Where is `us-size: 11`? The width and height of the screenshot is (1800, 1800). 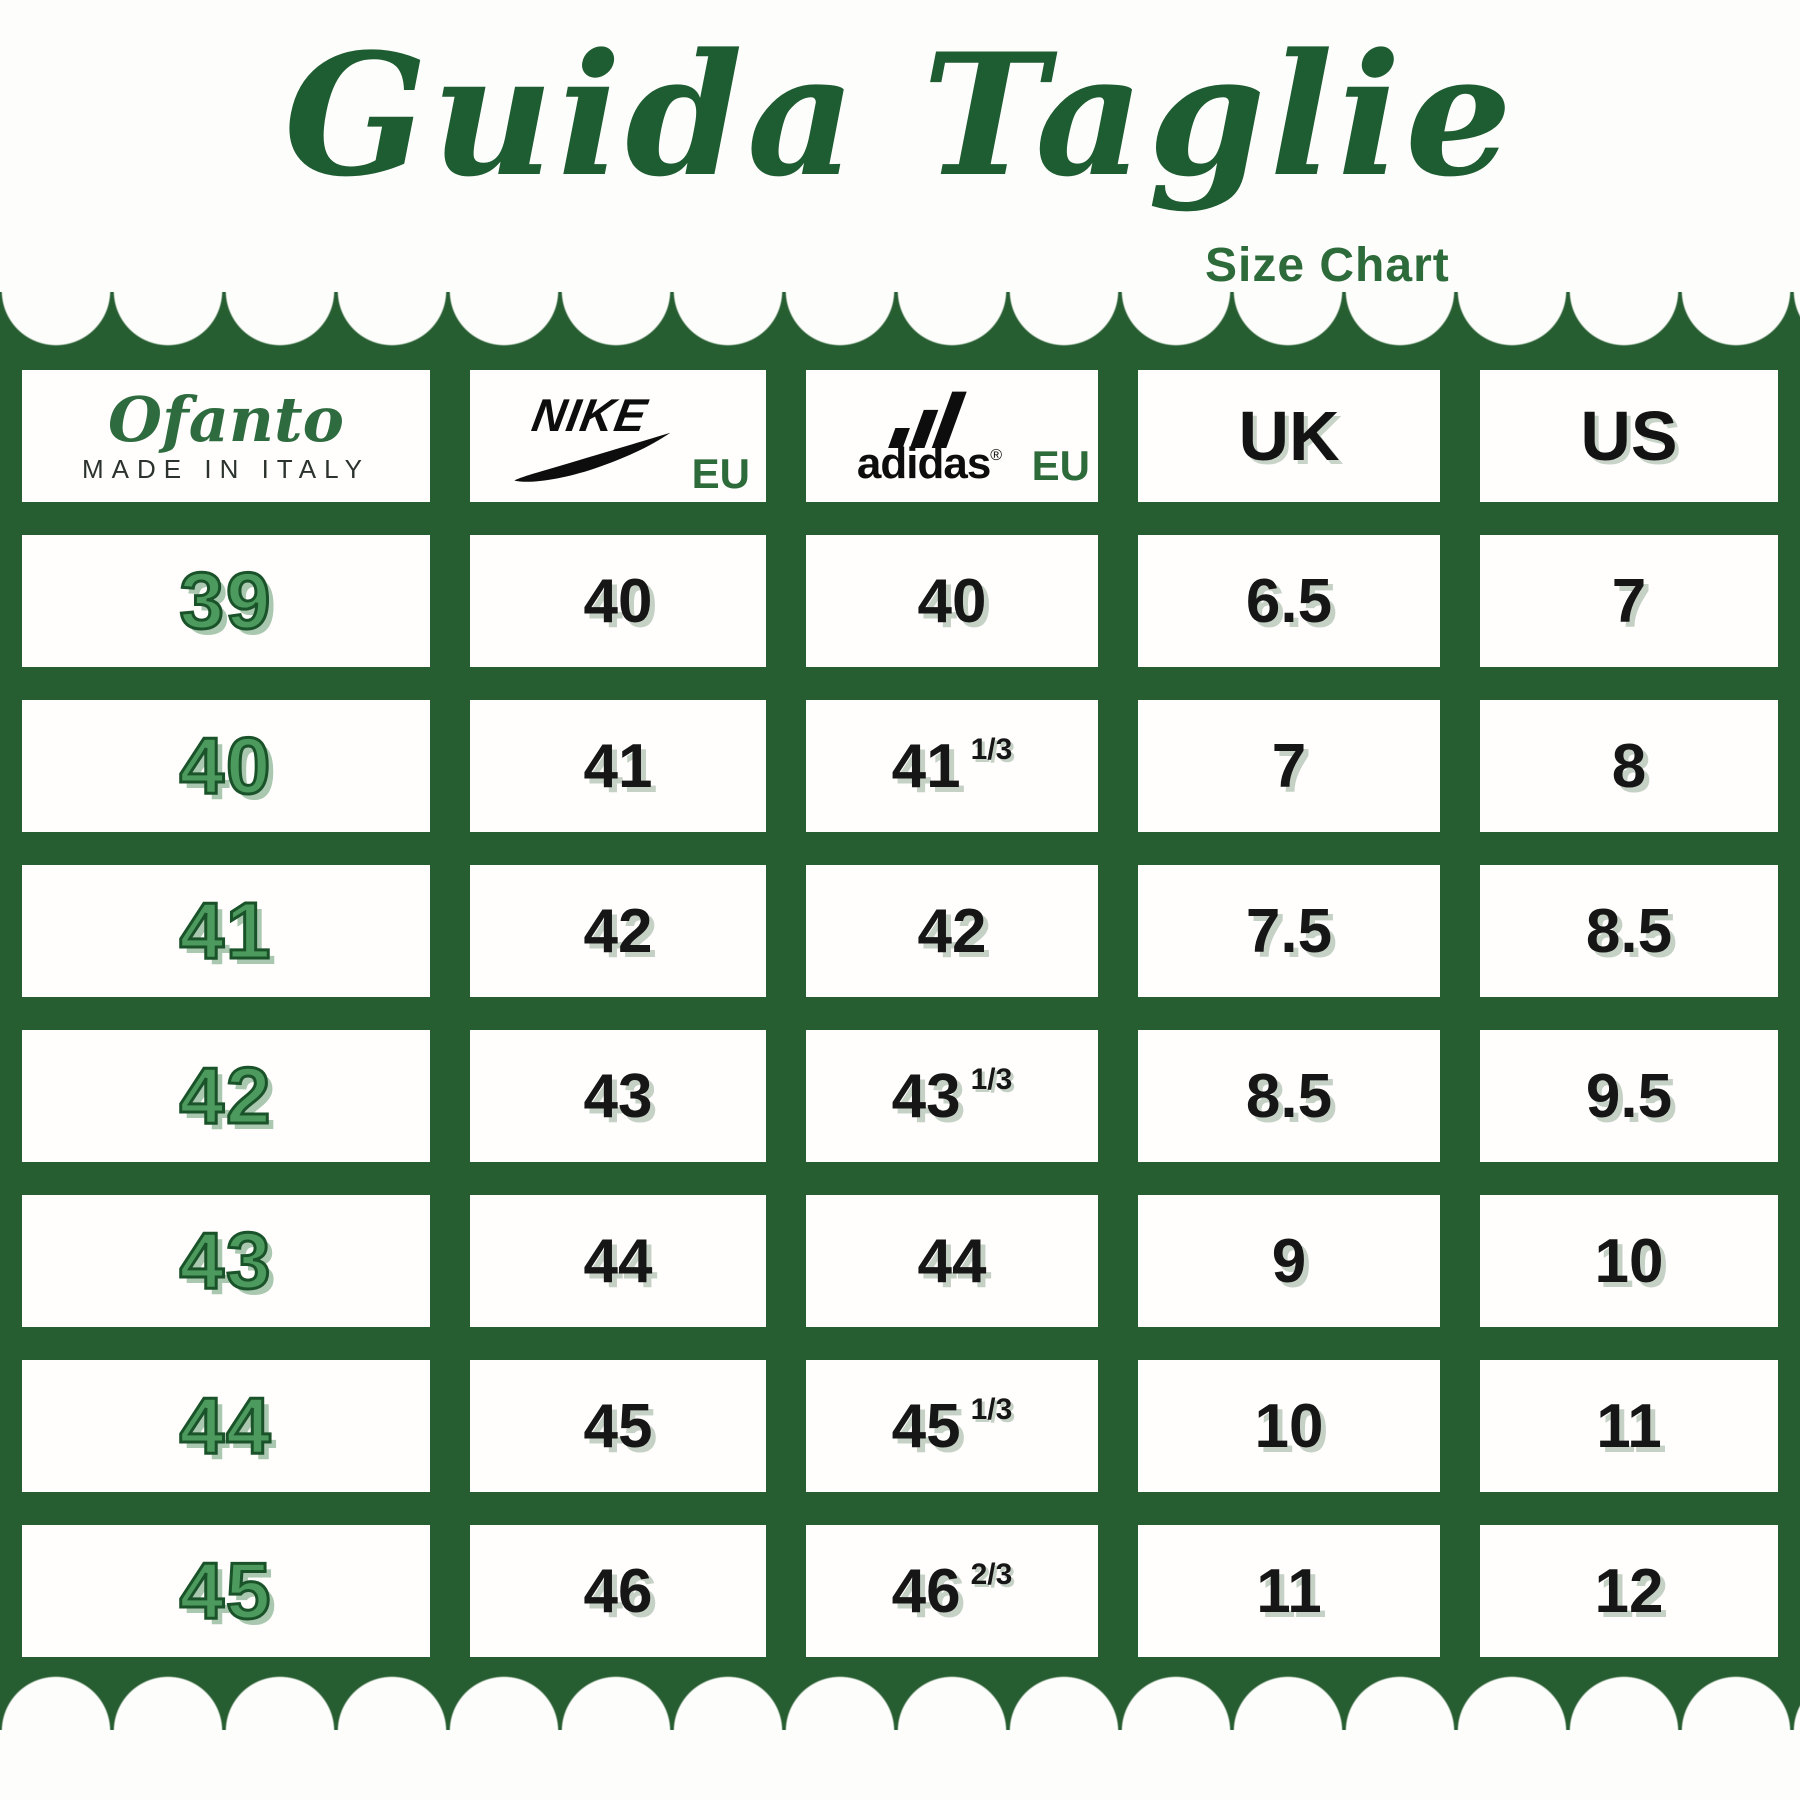 us-size: 11 is located at coordinates (1629, 1426).